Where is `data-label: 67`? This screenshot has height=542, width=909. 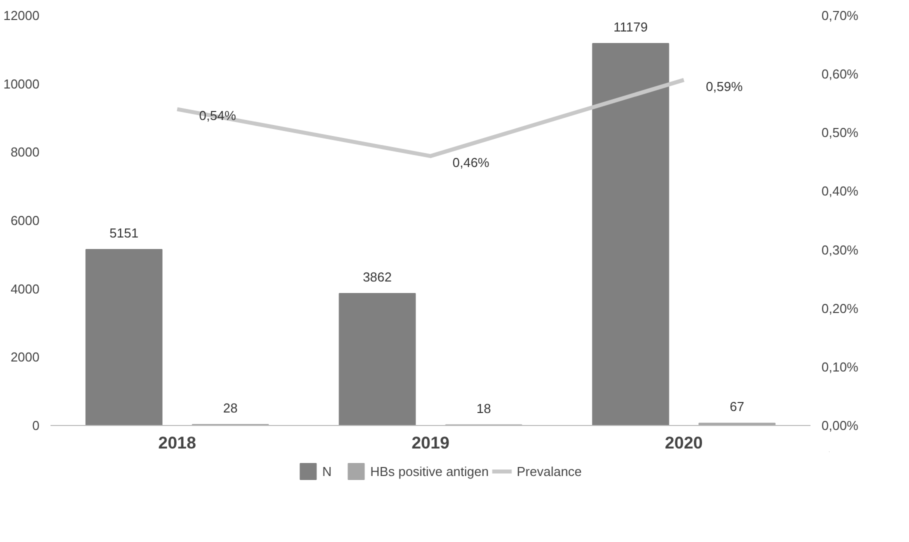 data-label: 67 is located at coordinates (737, 406).